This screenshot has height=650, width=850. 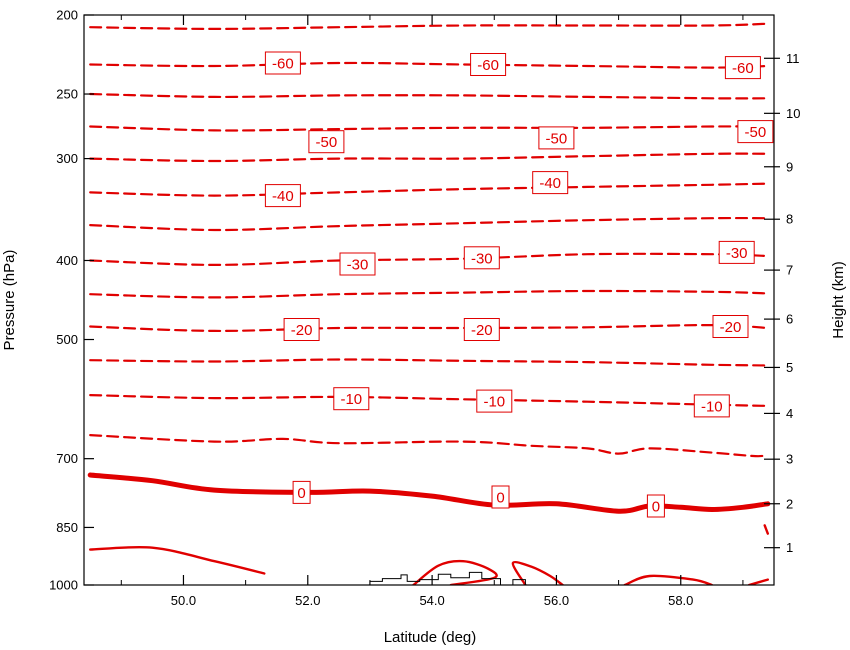 What do you see at coordinates (793, 113) in the screenshot?
I see `height-tick-label: 10` at bounding box center [793, 113].